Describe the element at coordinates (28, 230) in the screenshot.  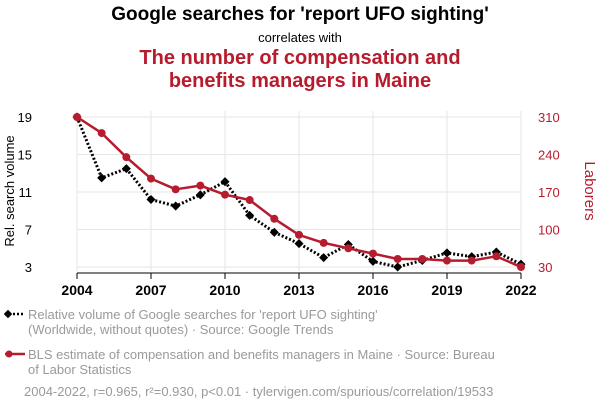
I see `y-left-tick-label: 7` at that location.